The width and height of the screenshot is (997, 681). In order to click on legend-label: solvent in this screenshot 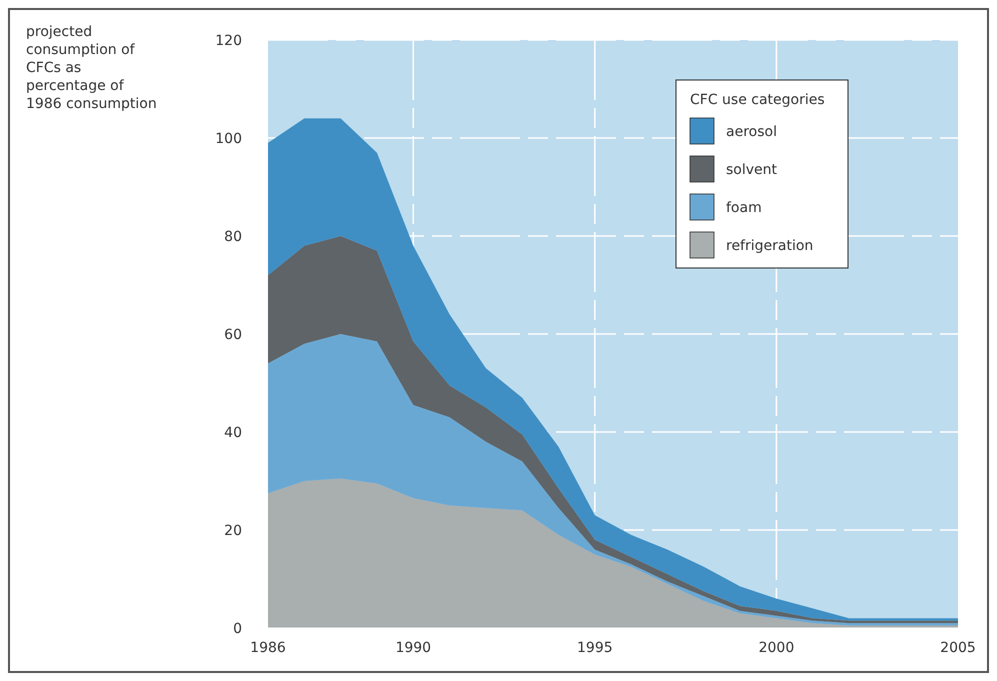, I will do `click(752, 170)`.